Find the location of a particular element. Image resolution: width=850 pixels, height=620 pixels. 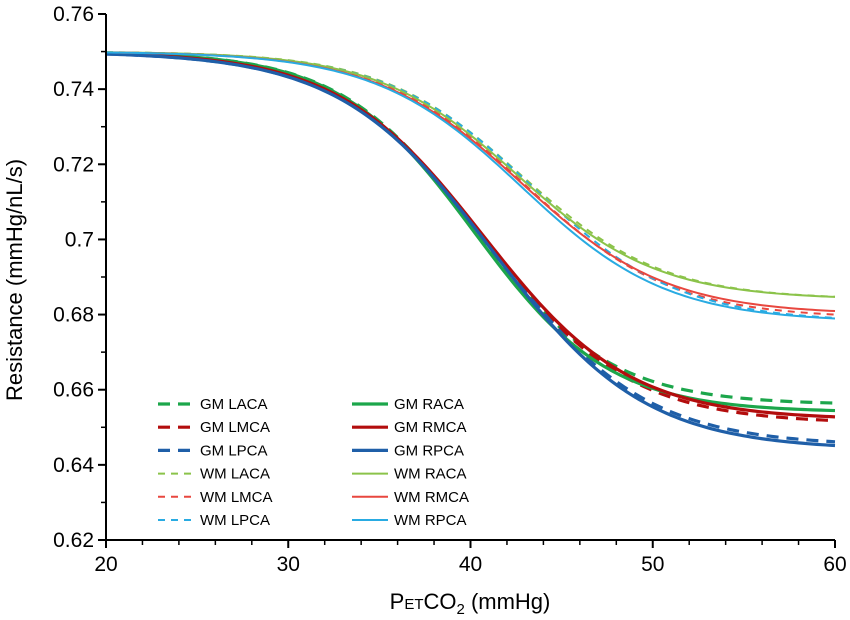

x-axis-ticks: 20 30 40 50 60 is located at coordinates (470, 558).